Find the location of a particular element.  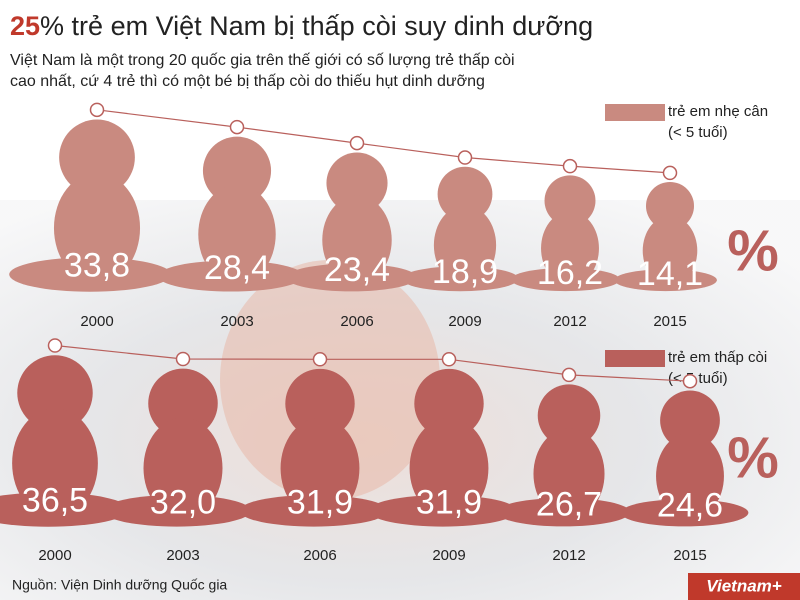

value-label: 28,4 is located at coordinates (237, 268).